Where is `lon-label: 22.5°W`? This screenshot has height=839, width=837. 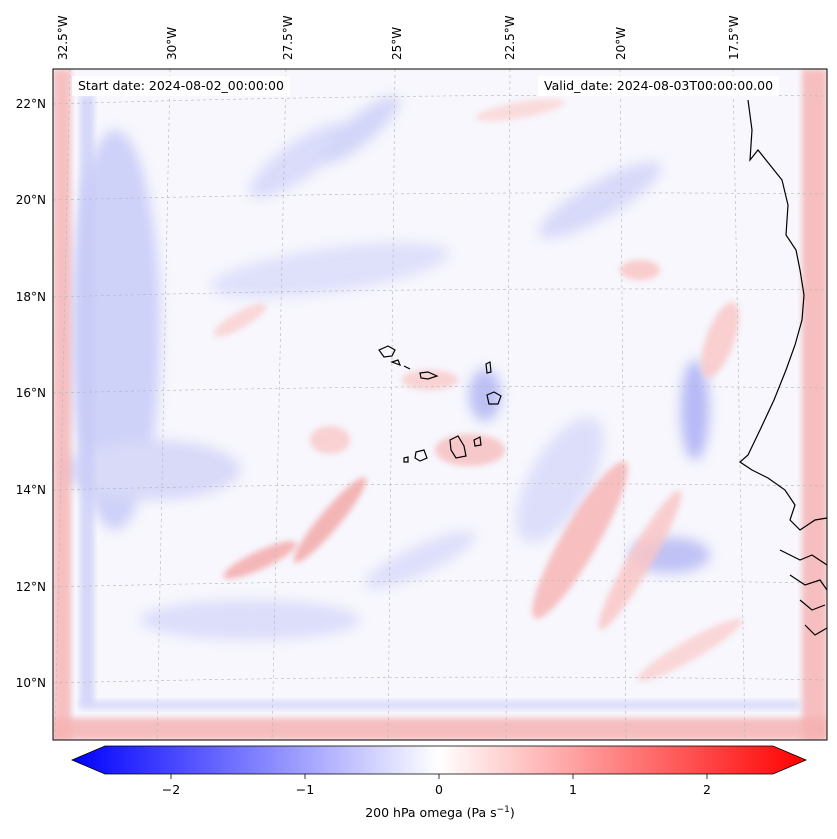
lon-label: 22.5°W is located at coordinates (510, 37).